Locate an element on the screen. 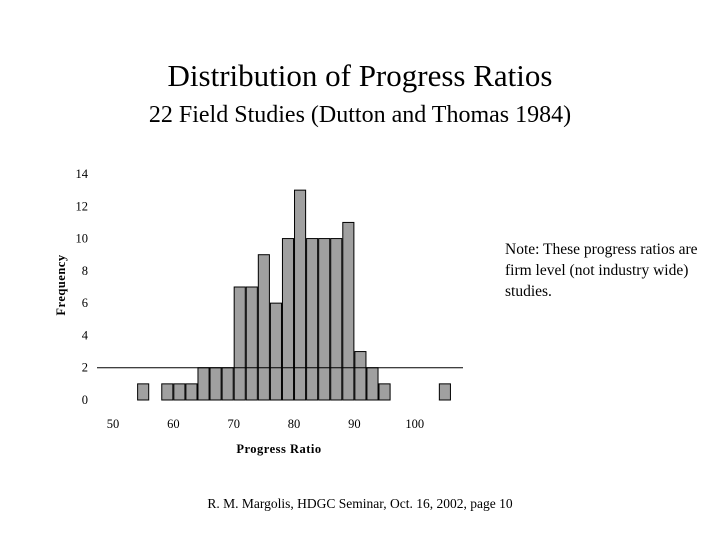 This screenshot has width=720, height=540. y-tick-label: 8 is located at coordinates (85, 271).